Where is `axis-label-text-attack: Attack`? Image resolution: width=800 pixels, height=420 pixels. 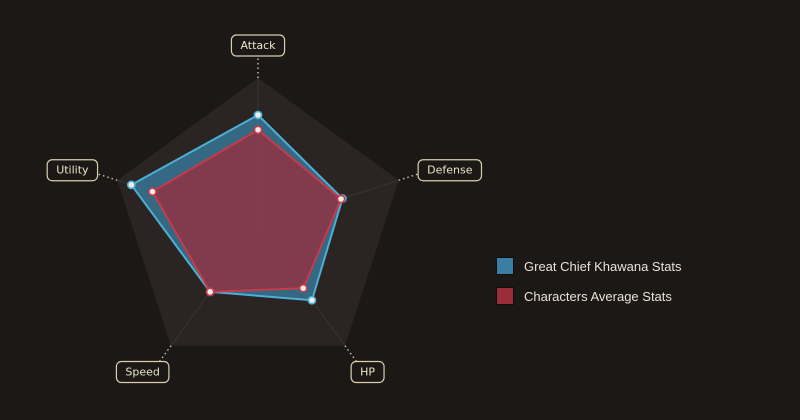 axis-label-text-attack: Attack is located at coordinates (258, 45).